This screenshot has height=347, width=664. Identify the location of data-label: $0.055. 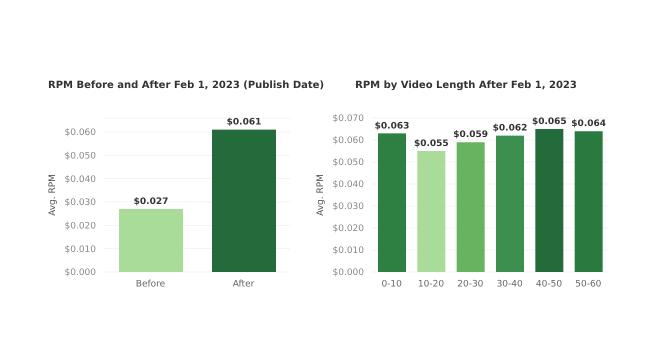
(431, 144).